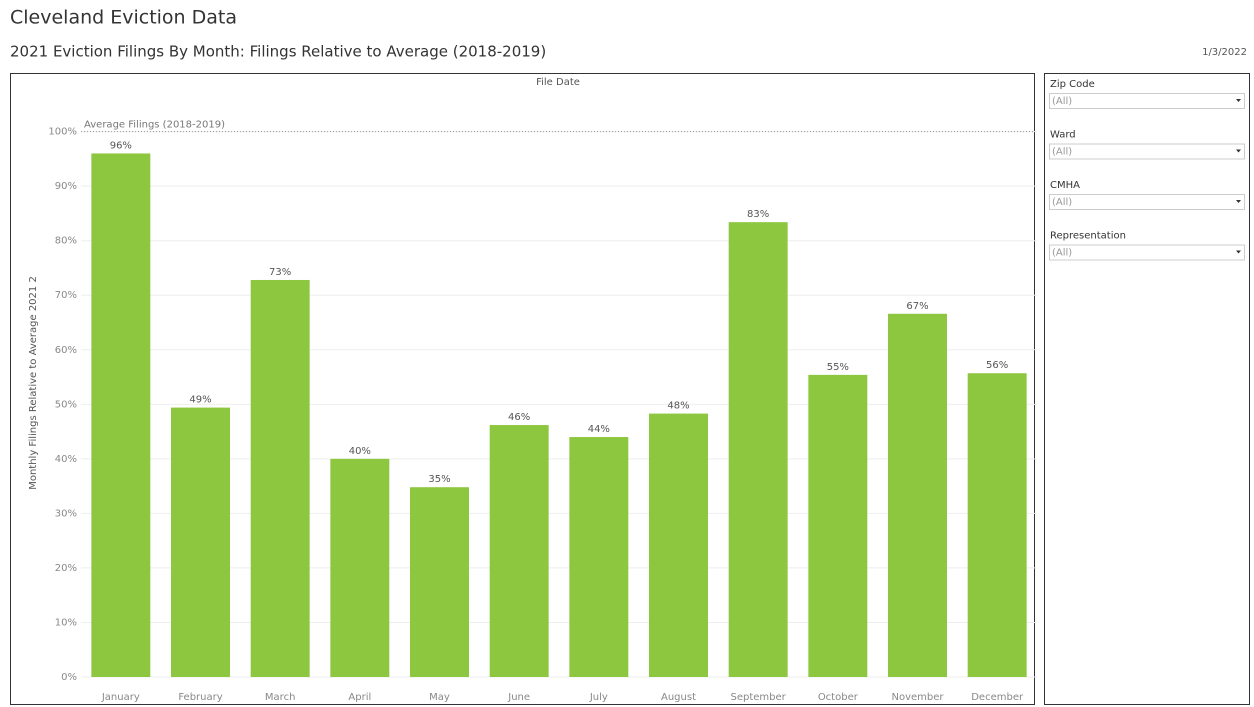  I want to click on data-label: 56%, so click(997, 365).